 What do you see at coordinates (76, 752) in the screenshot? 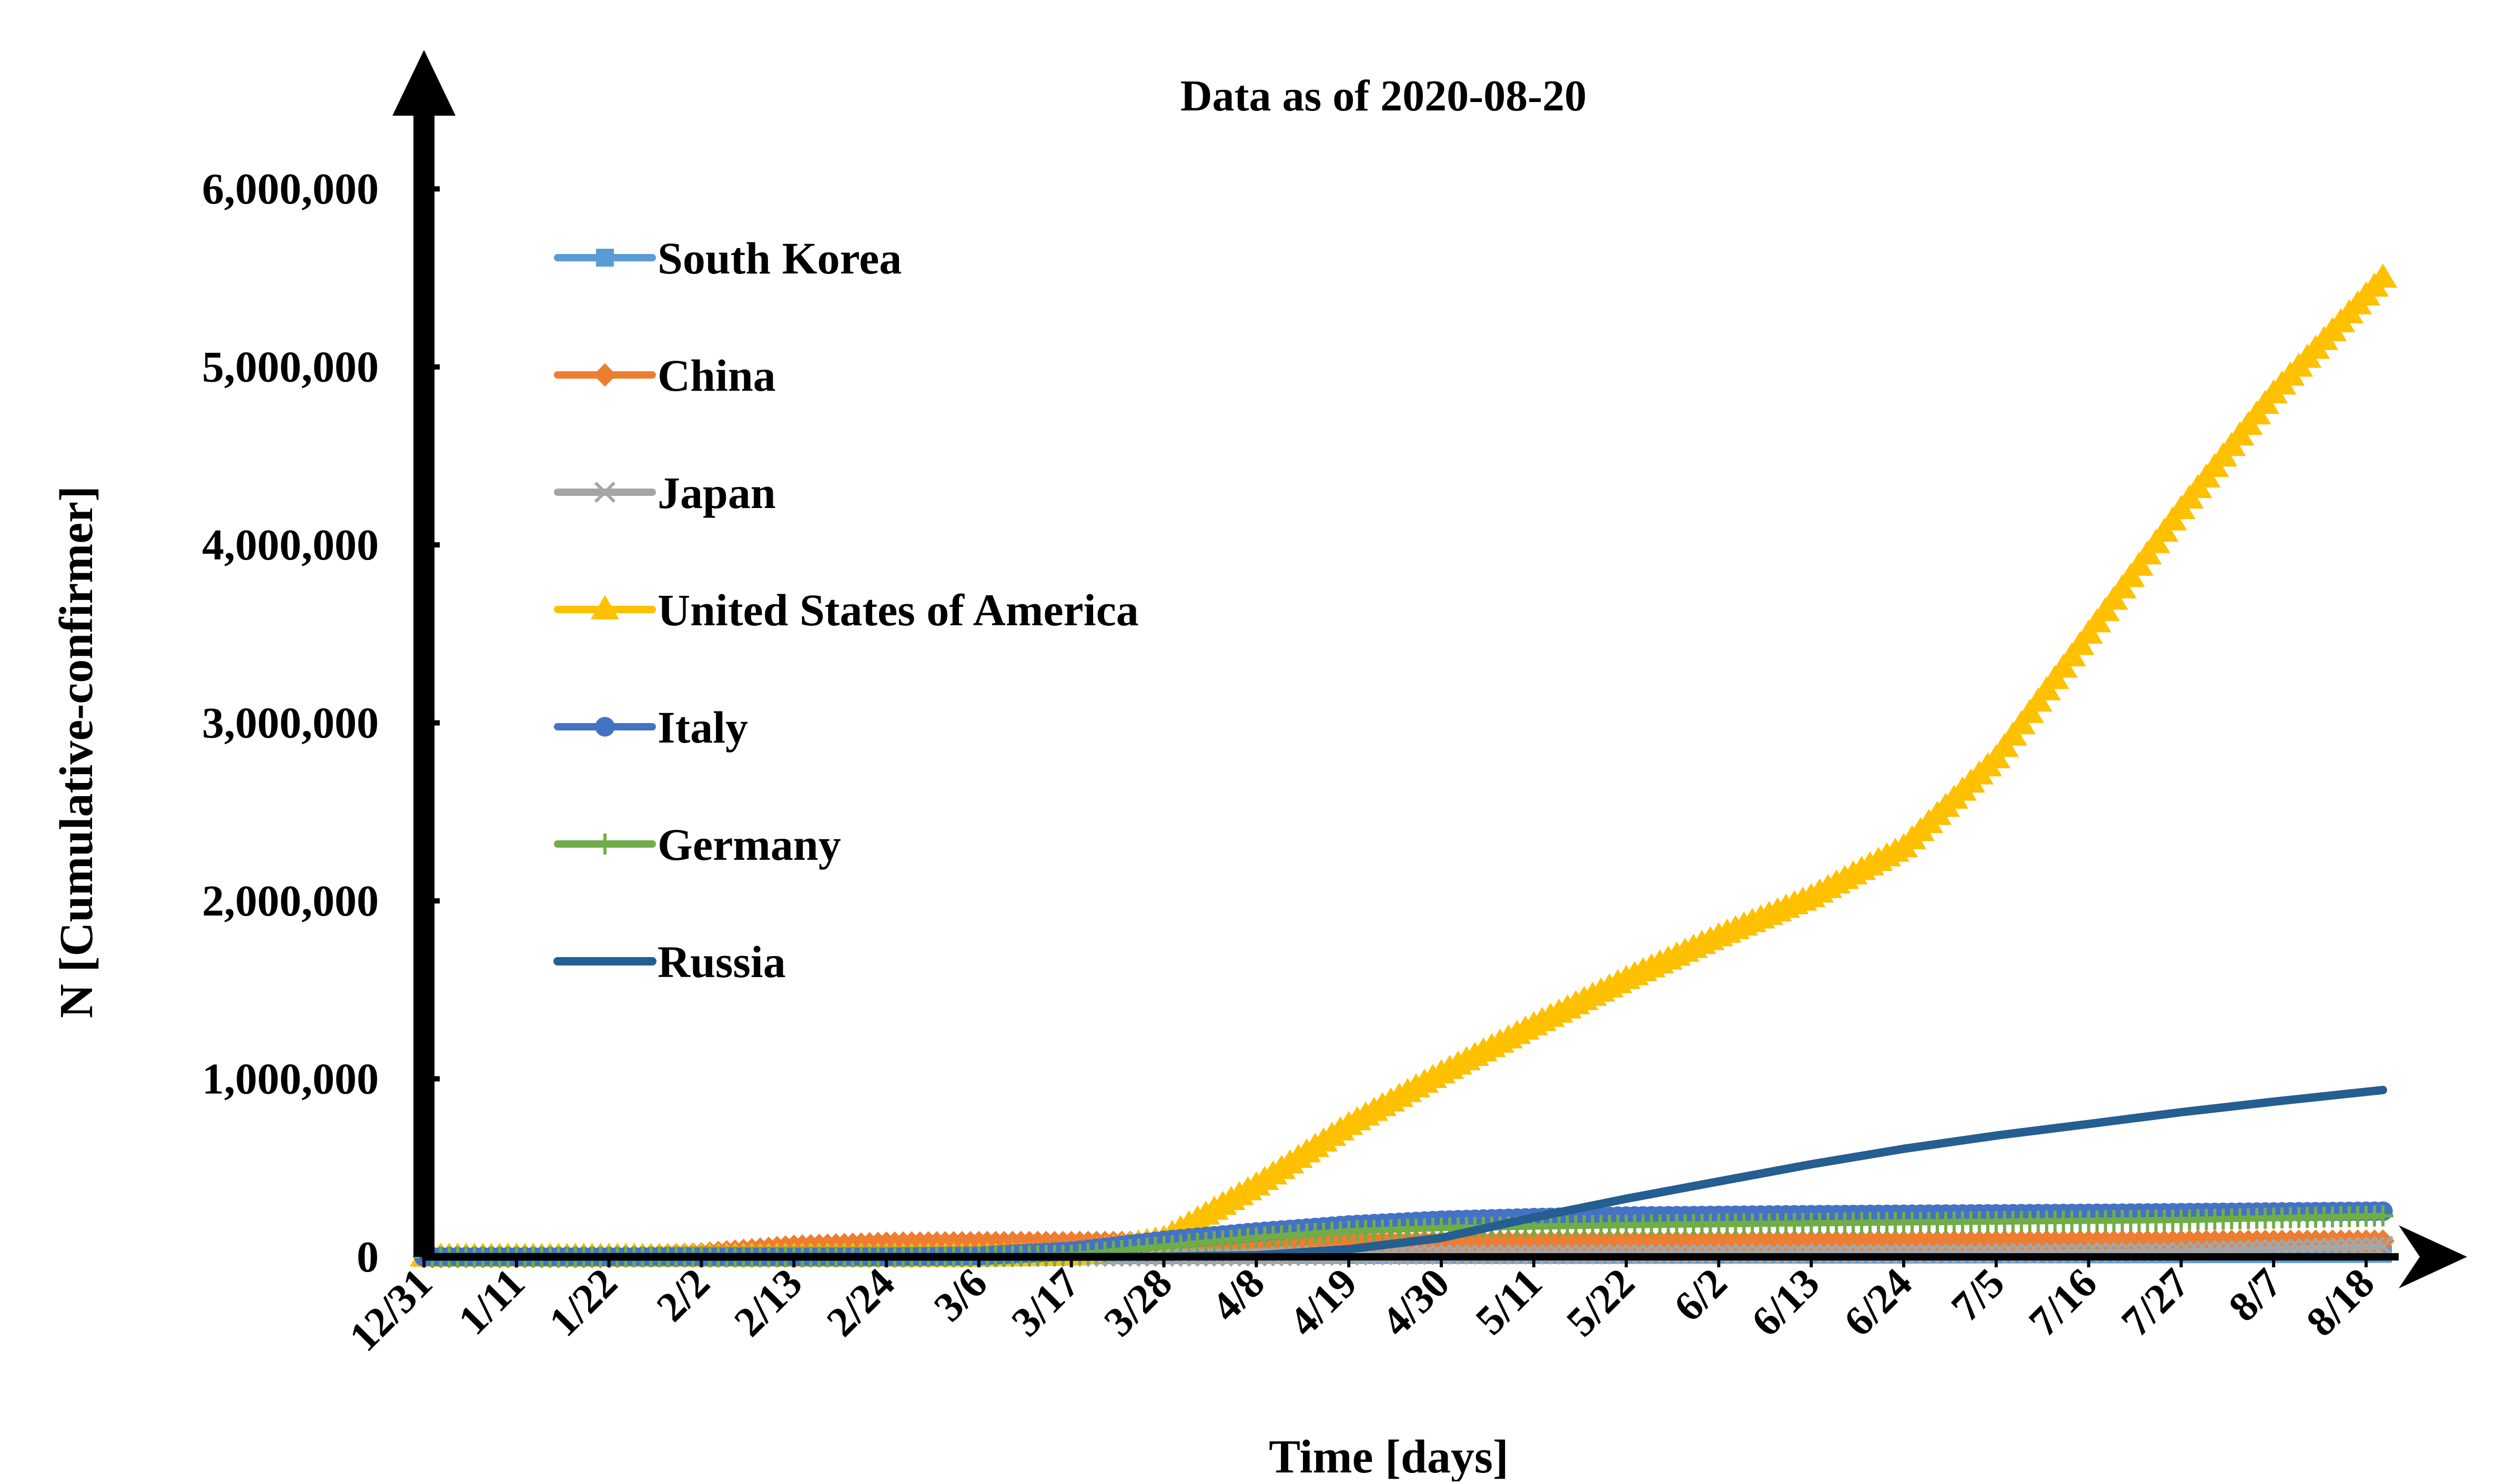
I see `y-axis-title: N [Cumulative-confirmer]` at bounding box center [76, 752].